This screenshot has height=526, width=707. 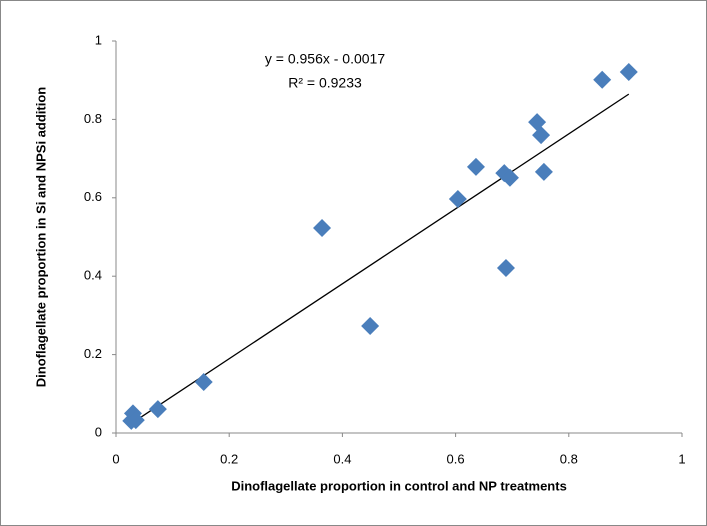 What do you see at coordinates (456, 458) in the screenshot?
I see `x-tick-label: 0.6` at bounding box center [456, 458].